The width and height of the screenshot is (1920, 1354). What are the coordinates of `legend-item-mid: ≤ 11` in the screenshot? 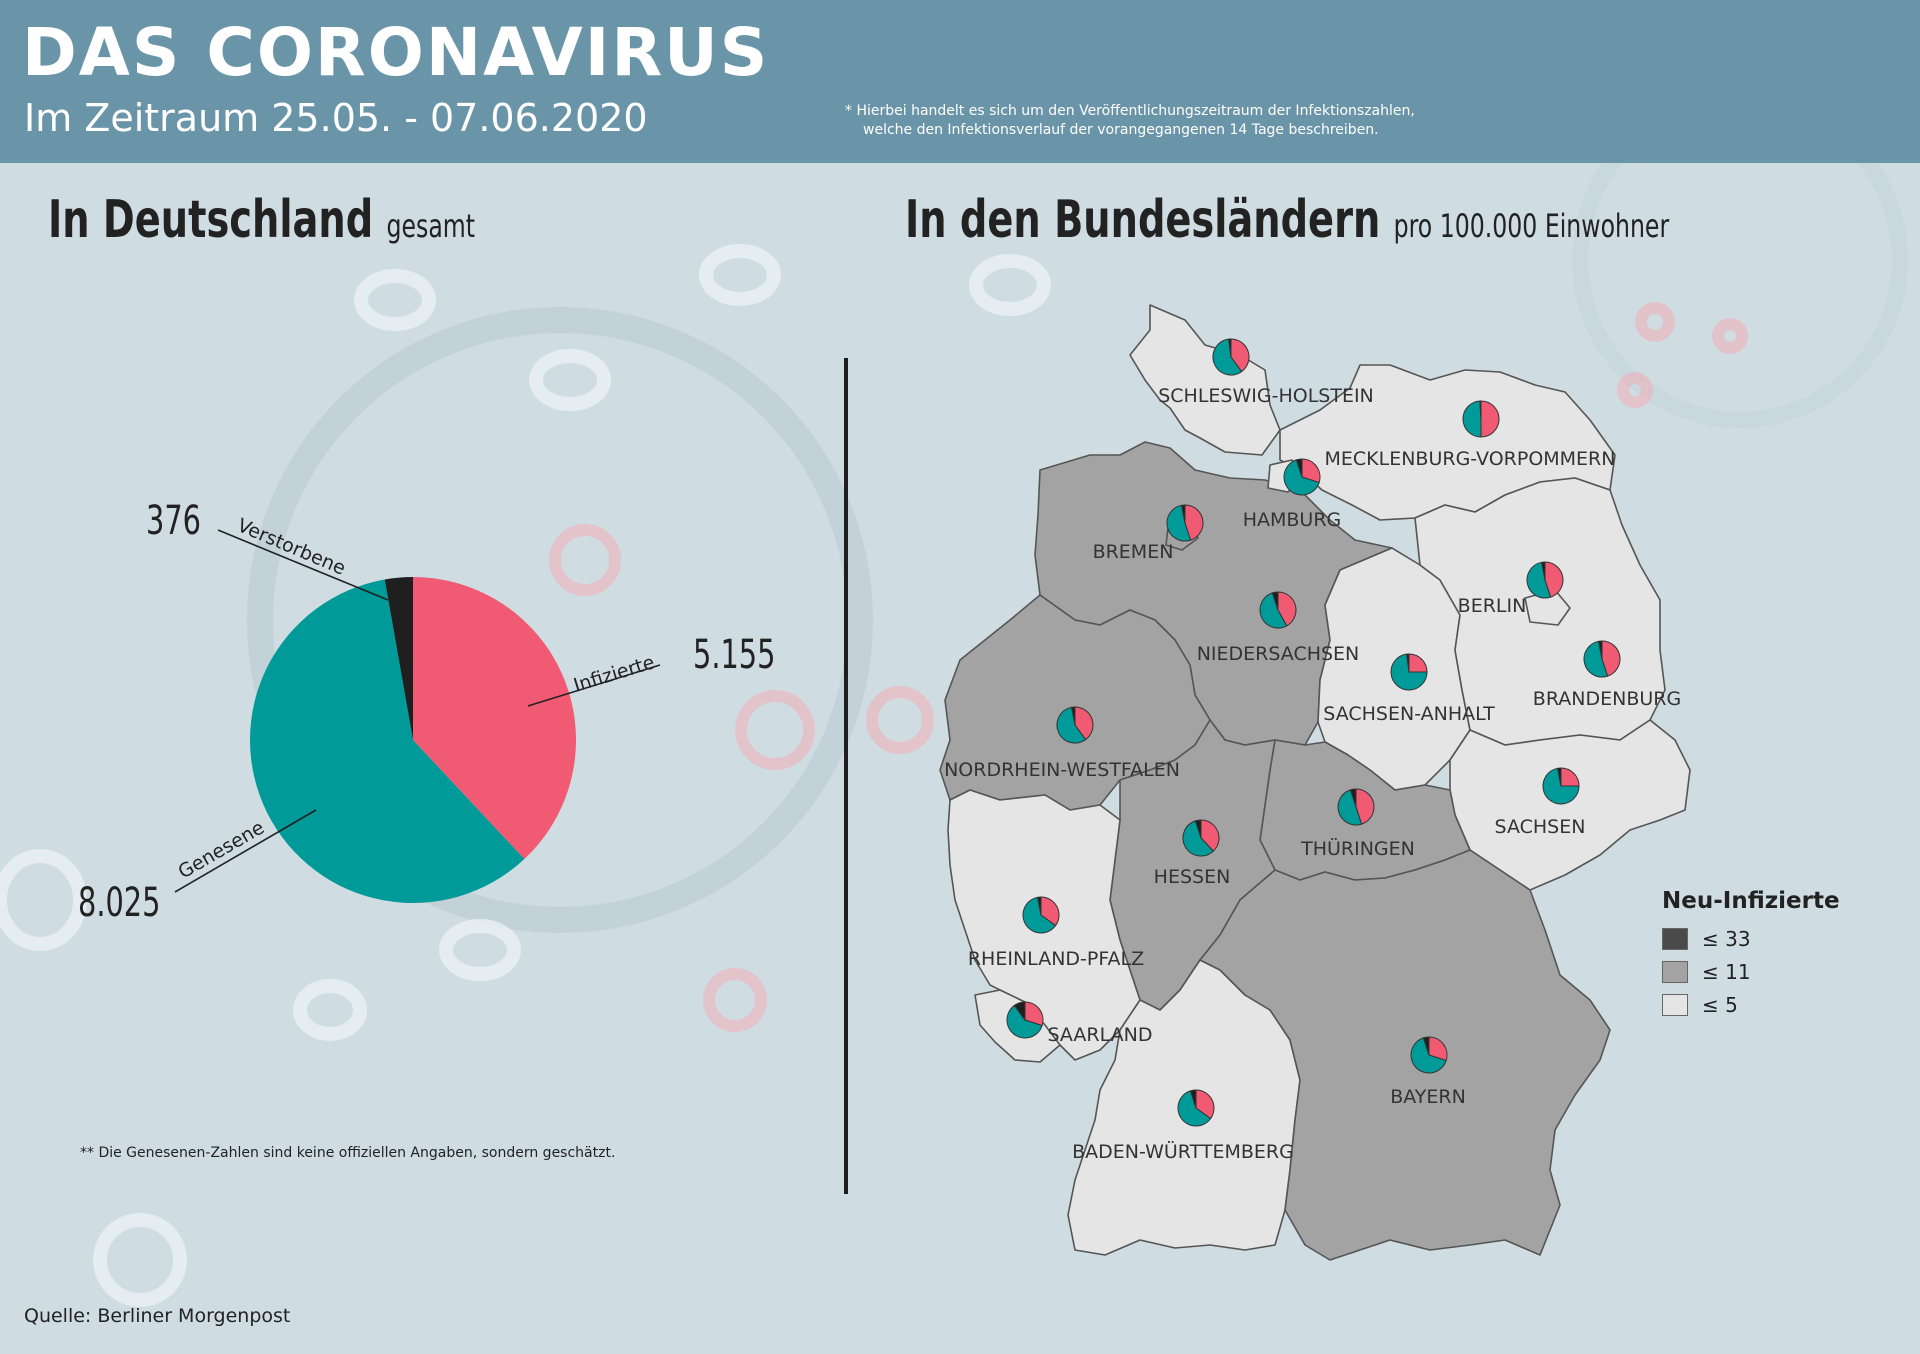 It's located at (1751, 971).